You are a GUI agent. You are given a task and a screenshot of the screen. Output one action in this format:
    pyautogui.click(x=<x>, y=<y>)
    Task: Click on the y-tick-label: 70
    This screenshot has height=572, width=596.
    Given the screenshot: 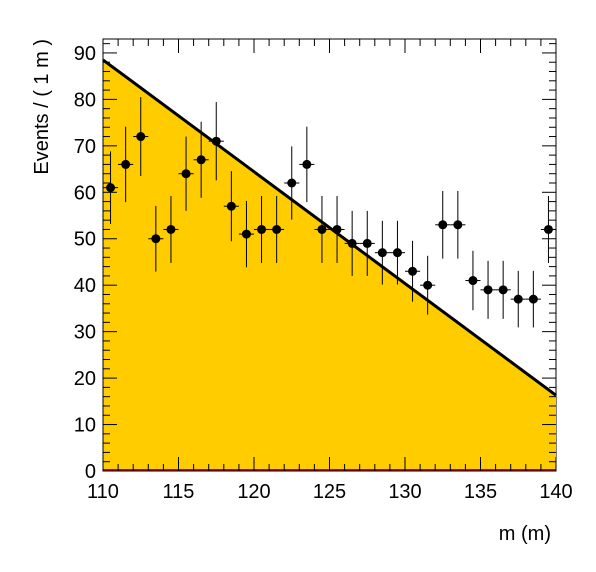 What is the action you would take?
    pyautogui.click(x=85, y=147)
    